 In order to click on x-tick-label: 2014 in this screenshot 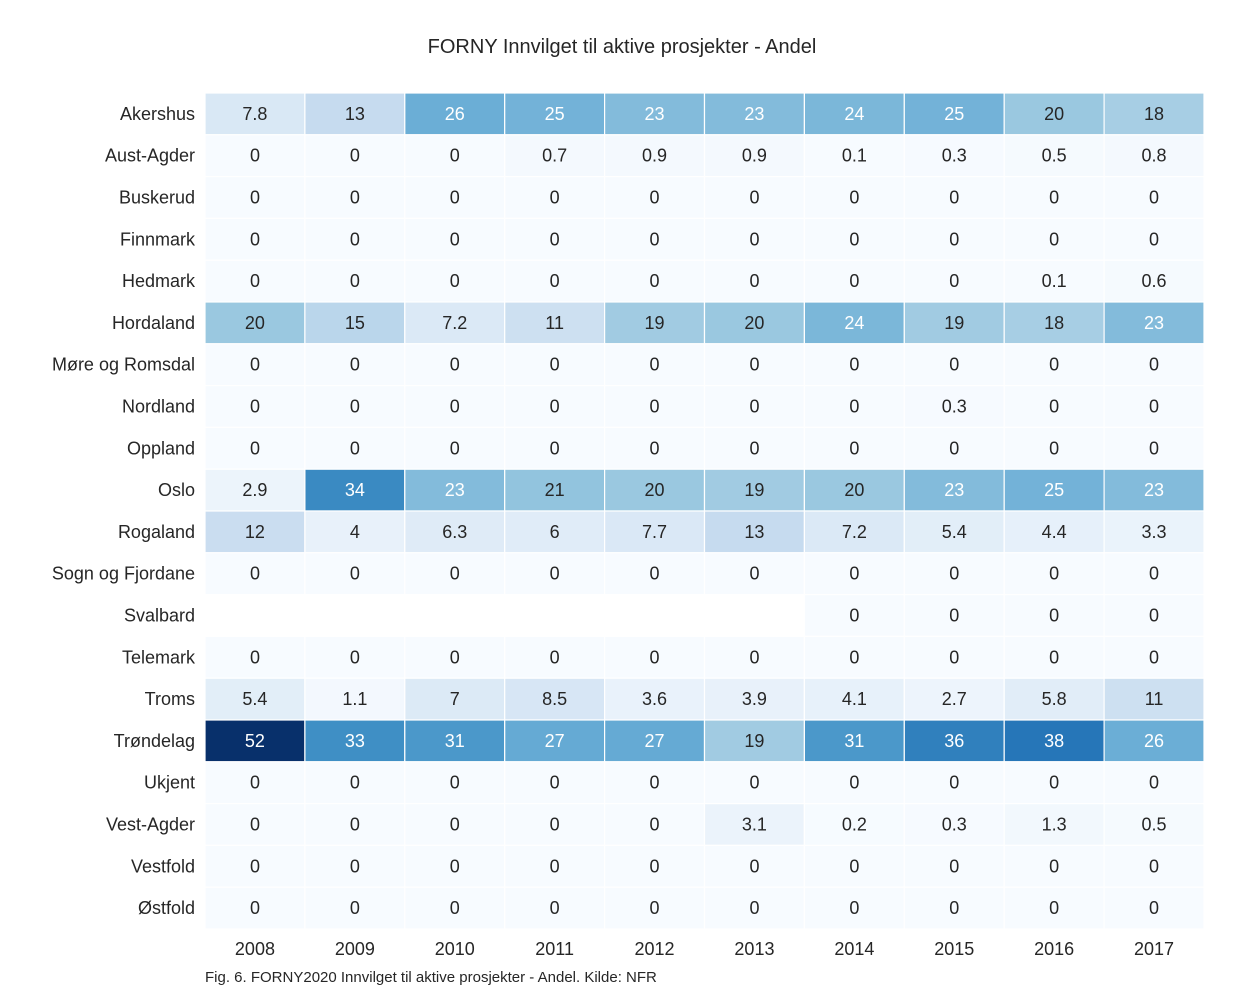, I will do `click(854, 949)`.